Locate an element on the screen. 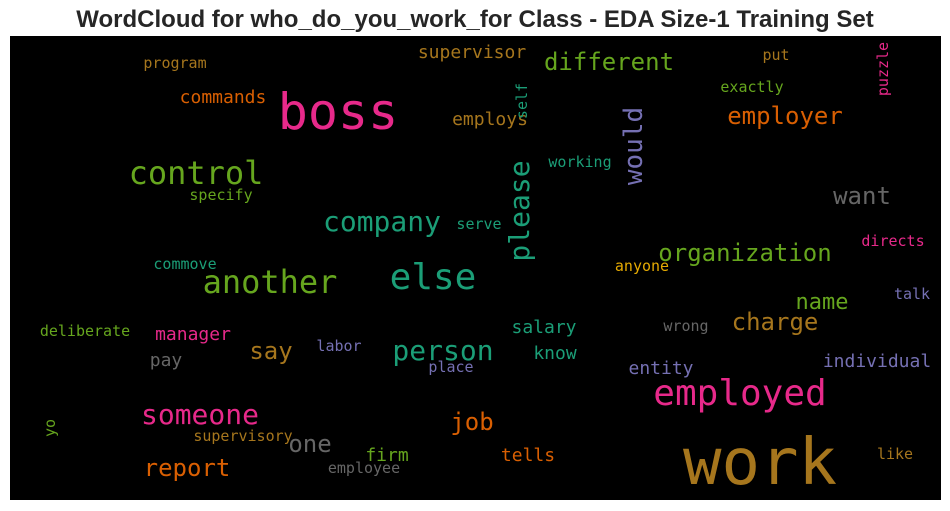  word-employee: employee is located at coordinates (364, 468).